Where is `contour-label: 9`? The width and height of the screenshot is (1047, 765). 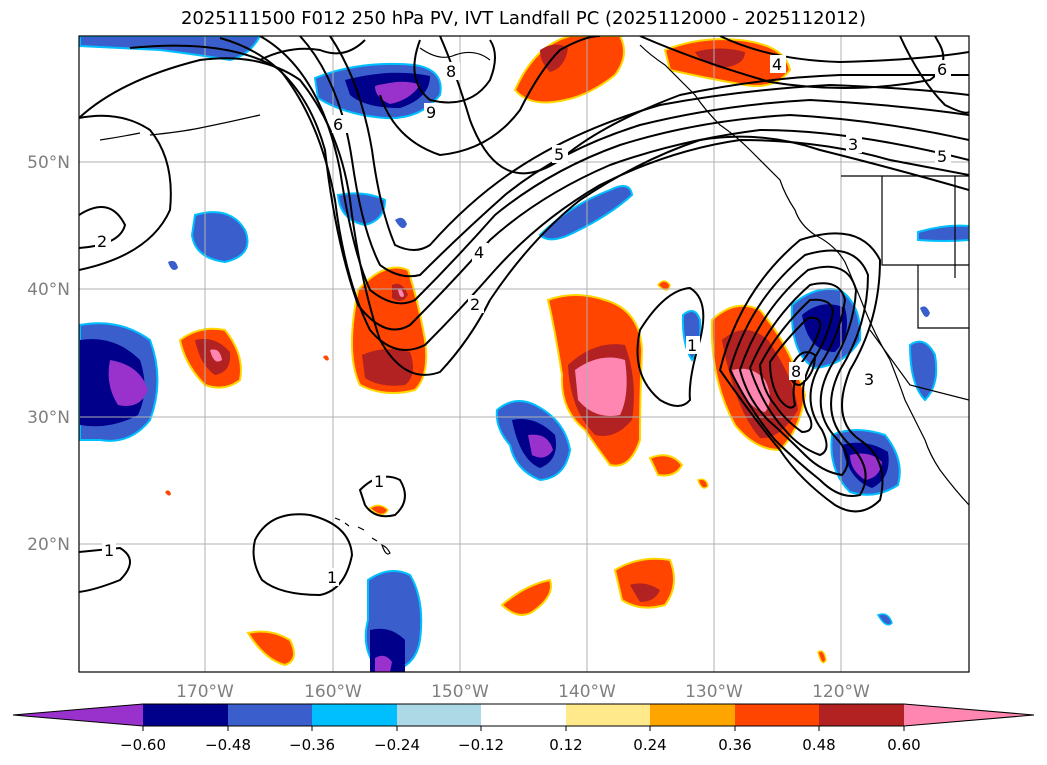
contour-label: 9 is located at coordinates (431, 112).